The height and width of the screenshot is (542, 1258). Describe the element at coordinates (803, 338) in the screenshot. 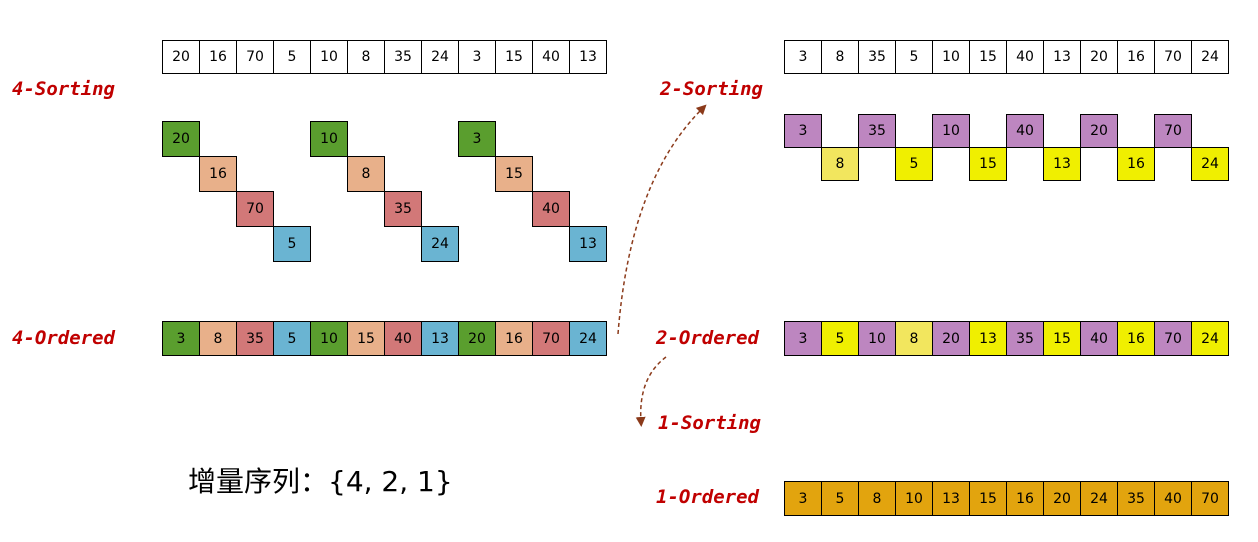

I see `two-ordered-cell: 3` at that location.